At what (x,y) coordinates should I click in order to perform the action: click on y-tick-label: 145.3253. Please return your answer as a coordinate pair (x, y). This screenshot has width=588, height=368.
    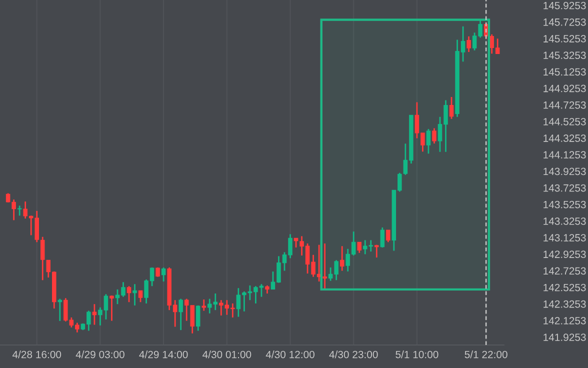
    Looking at the image, I should click on (565, 55).